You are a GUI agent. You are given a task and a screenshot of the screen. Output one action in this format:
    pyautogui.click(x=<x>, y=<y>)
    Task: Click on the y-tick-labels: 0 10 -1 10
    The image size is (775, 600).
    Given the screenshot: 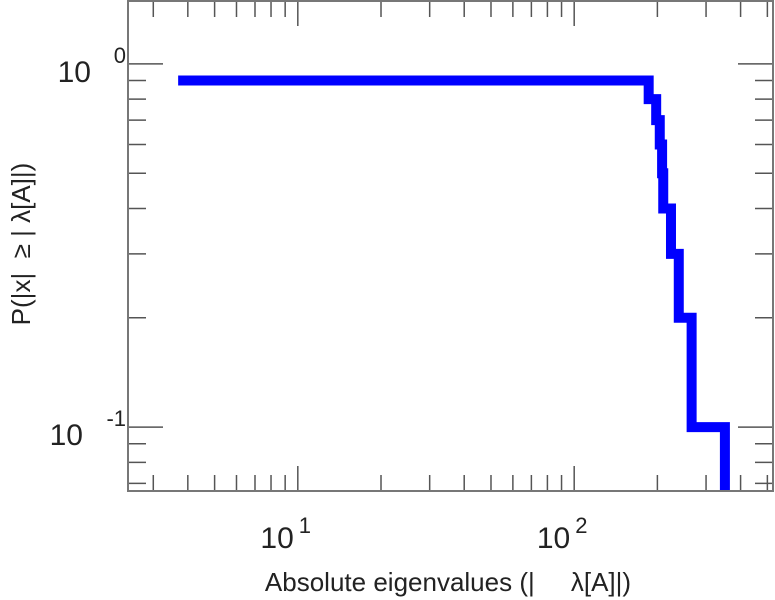 What is the action you would take?
    pyautogui.click(x=88, y=247)
    